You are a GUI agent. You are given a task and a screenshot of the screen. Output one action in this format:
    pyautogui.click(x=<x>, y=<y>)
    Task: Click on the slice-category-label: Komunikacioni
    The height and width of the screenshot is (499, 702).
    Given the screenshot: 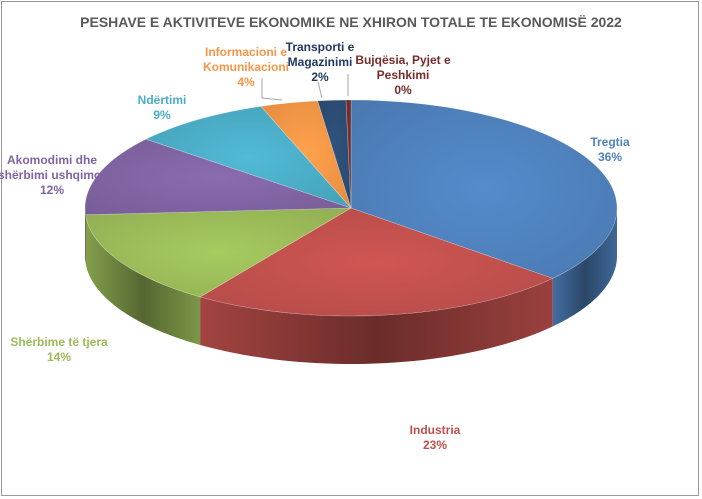 What is the action you would take?
    pyautogui.click(x=246, y=67)
    